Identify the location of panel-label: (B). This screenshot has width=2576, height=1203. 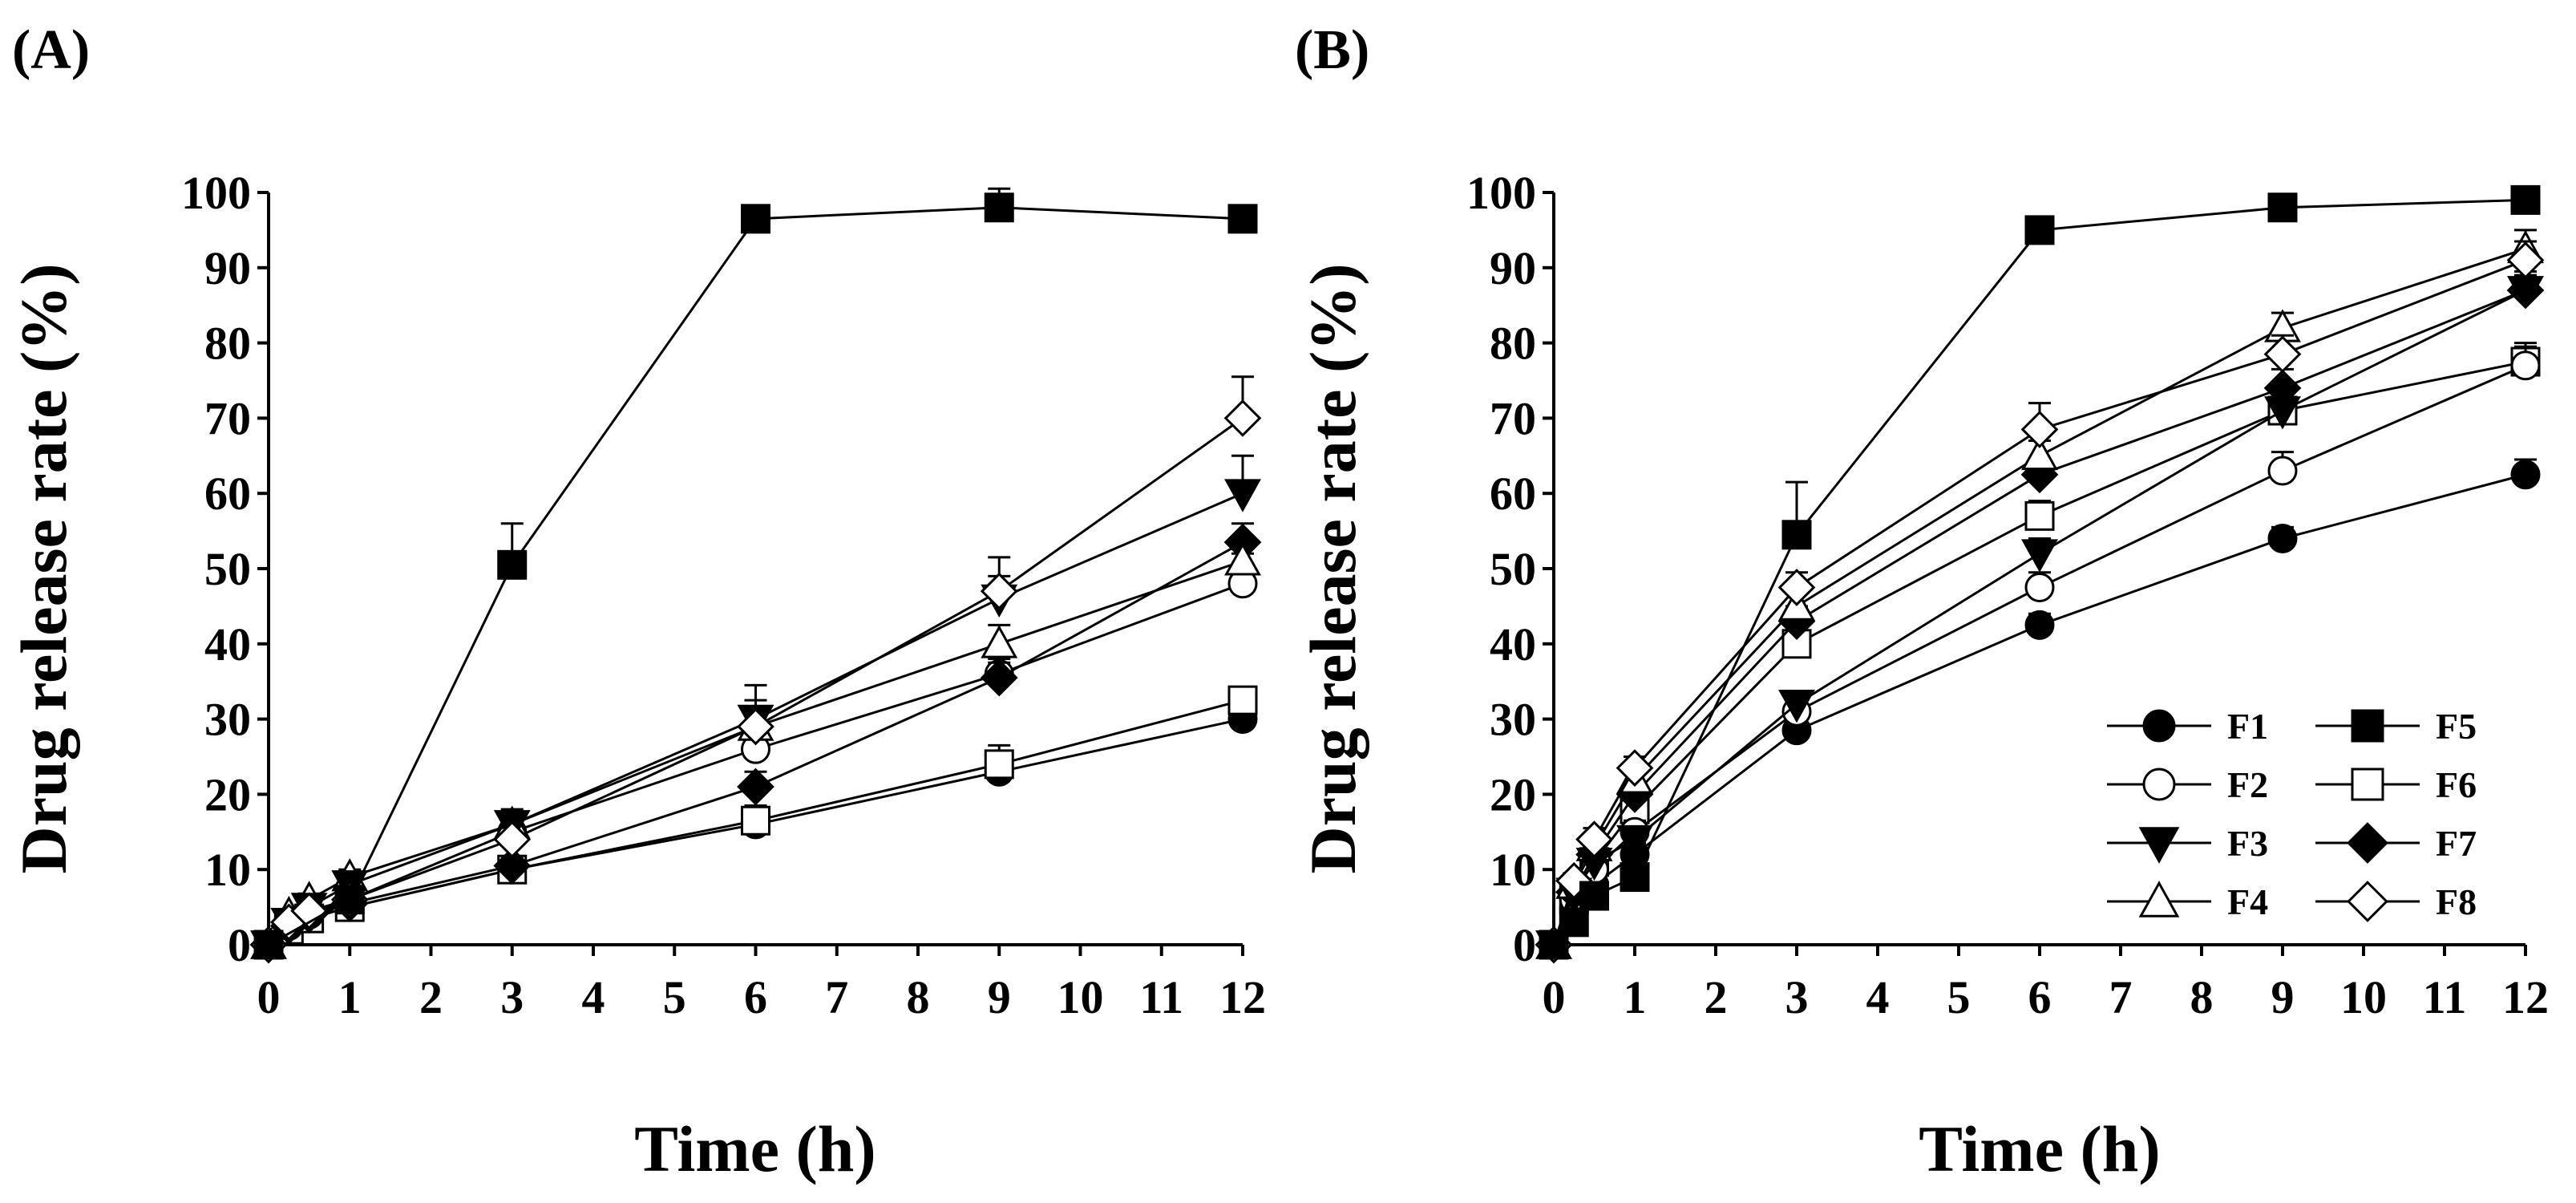
(1332, 50).